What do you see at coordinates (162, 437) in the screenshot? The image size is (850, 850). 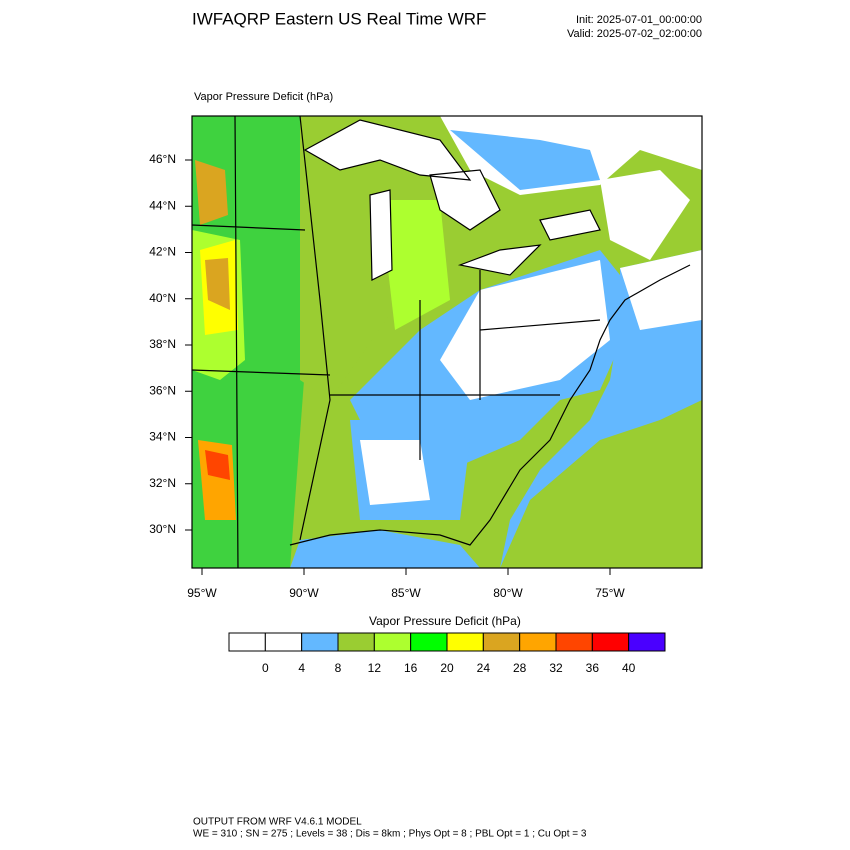 I see `lat-label: 34°N` at bounding box center [162, 437].